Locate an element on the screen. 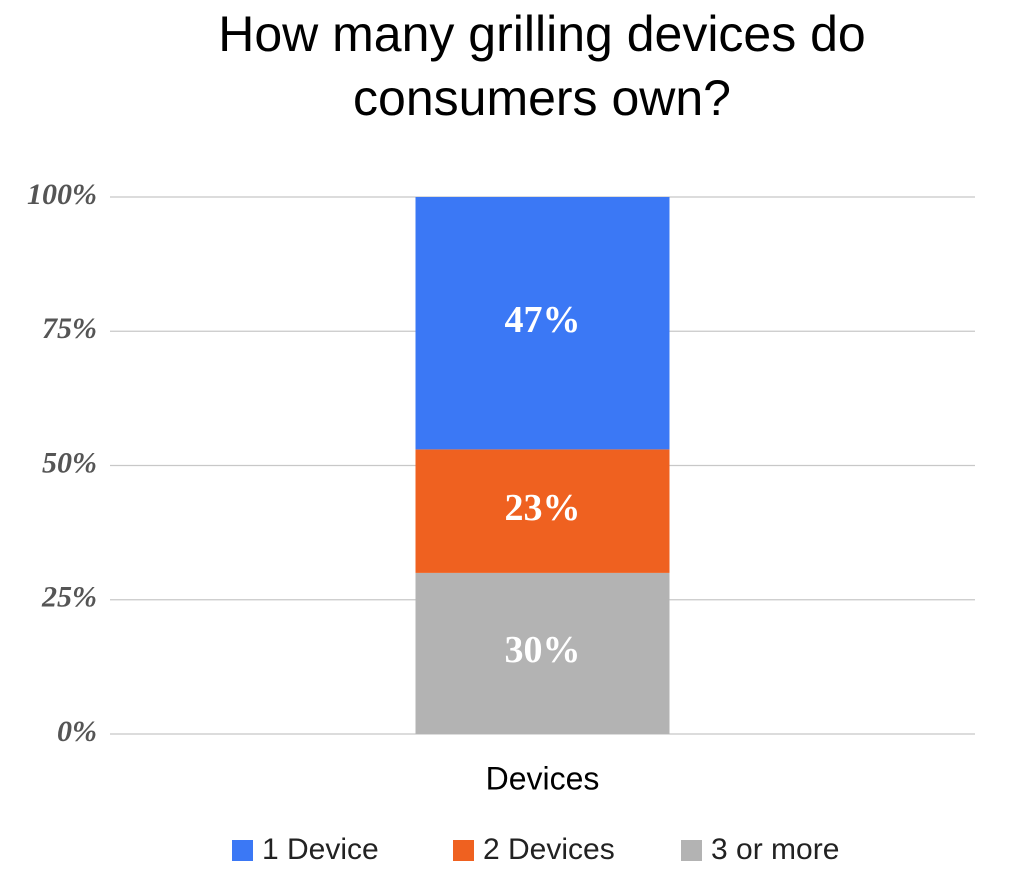 This screenshot has height=881, width=1024. value-label: 47% is located at coordinates (543, 320).